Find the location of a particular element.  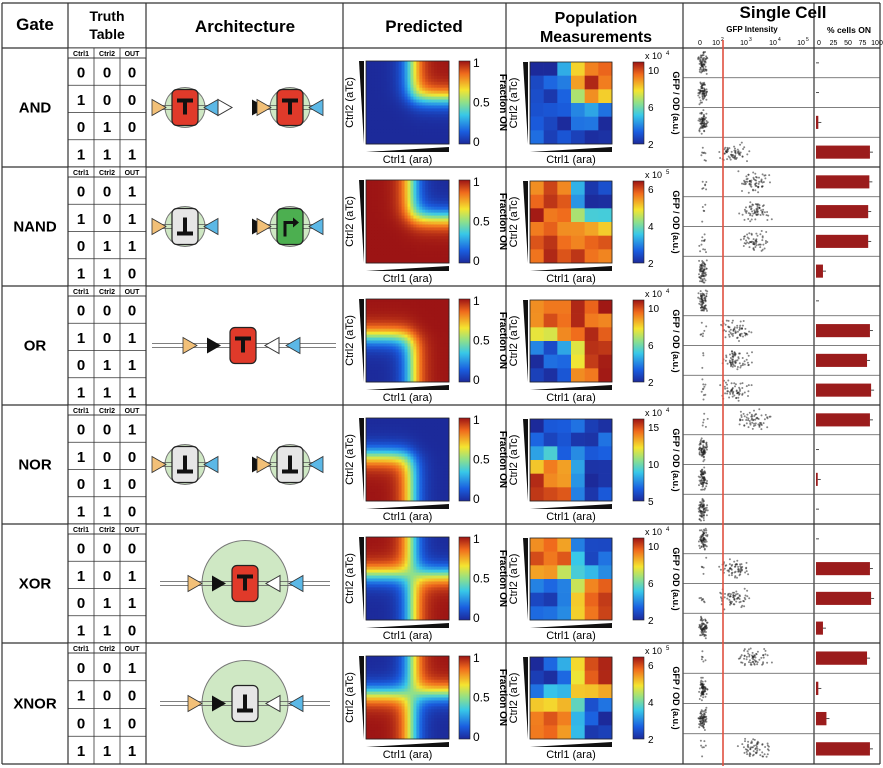

promoter-blue is located at coordinates (316, 226).